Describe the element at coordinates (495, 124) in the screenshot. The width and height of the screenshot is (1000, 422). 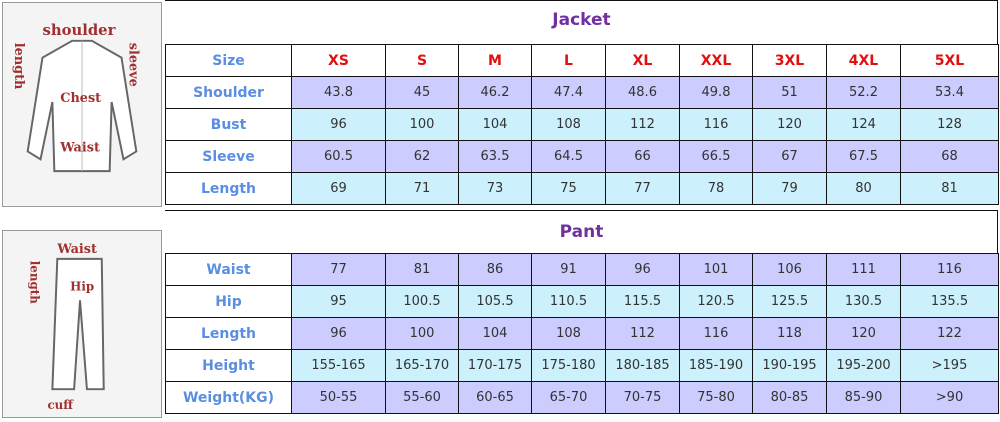
I see `table-cell: 104` at that location.